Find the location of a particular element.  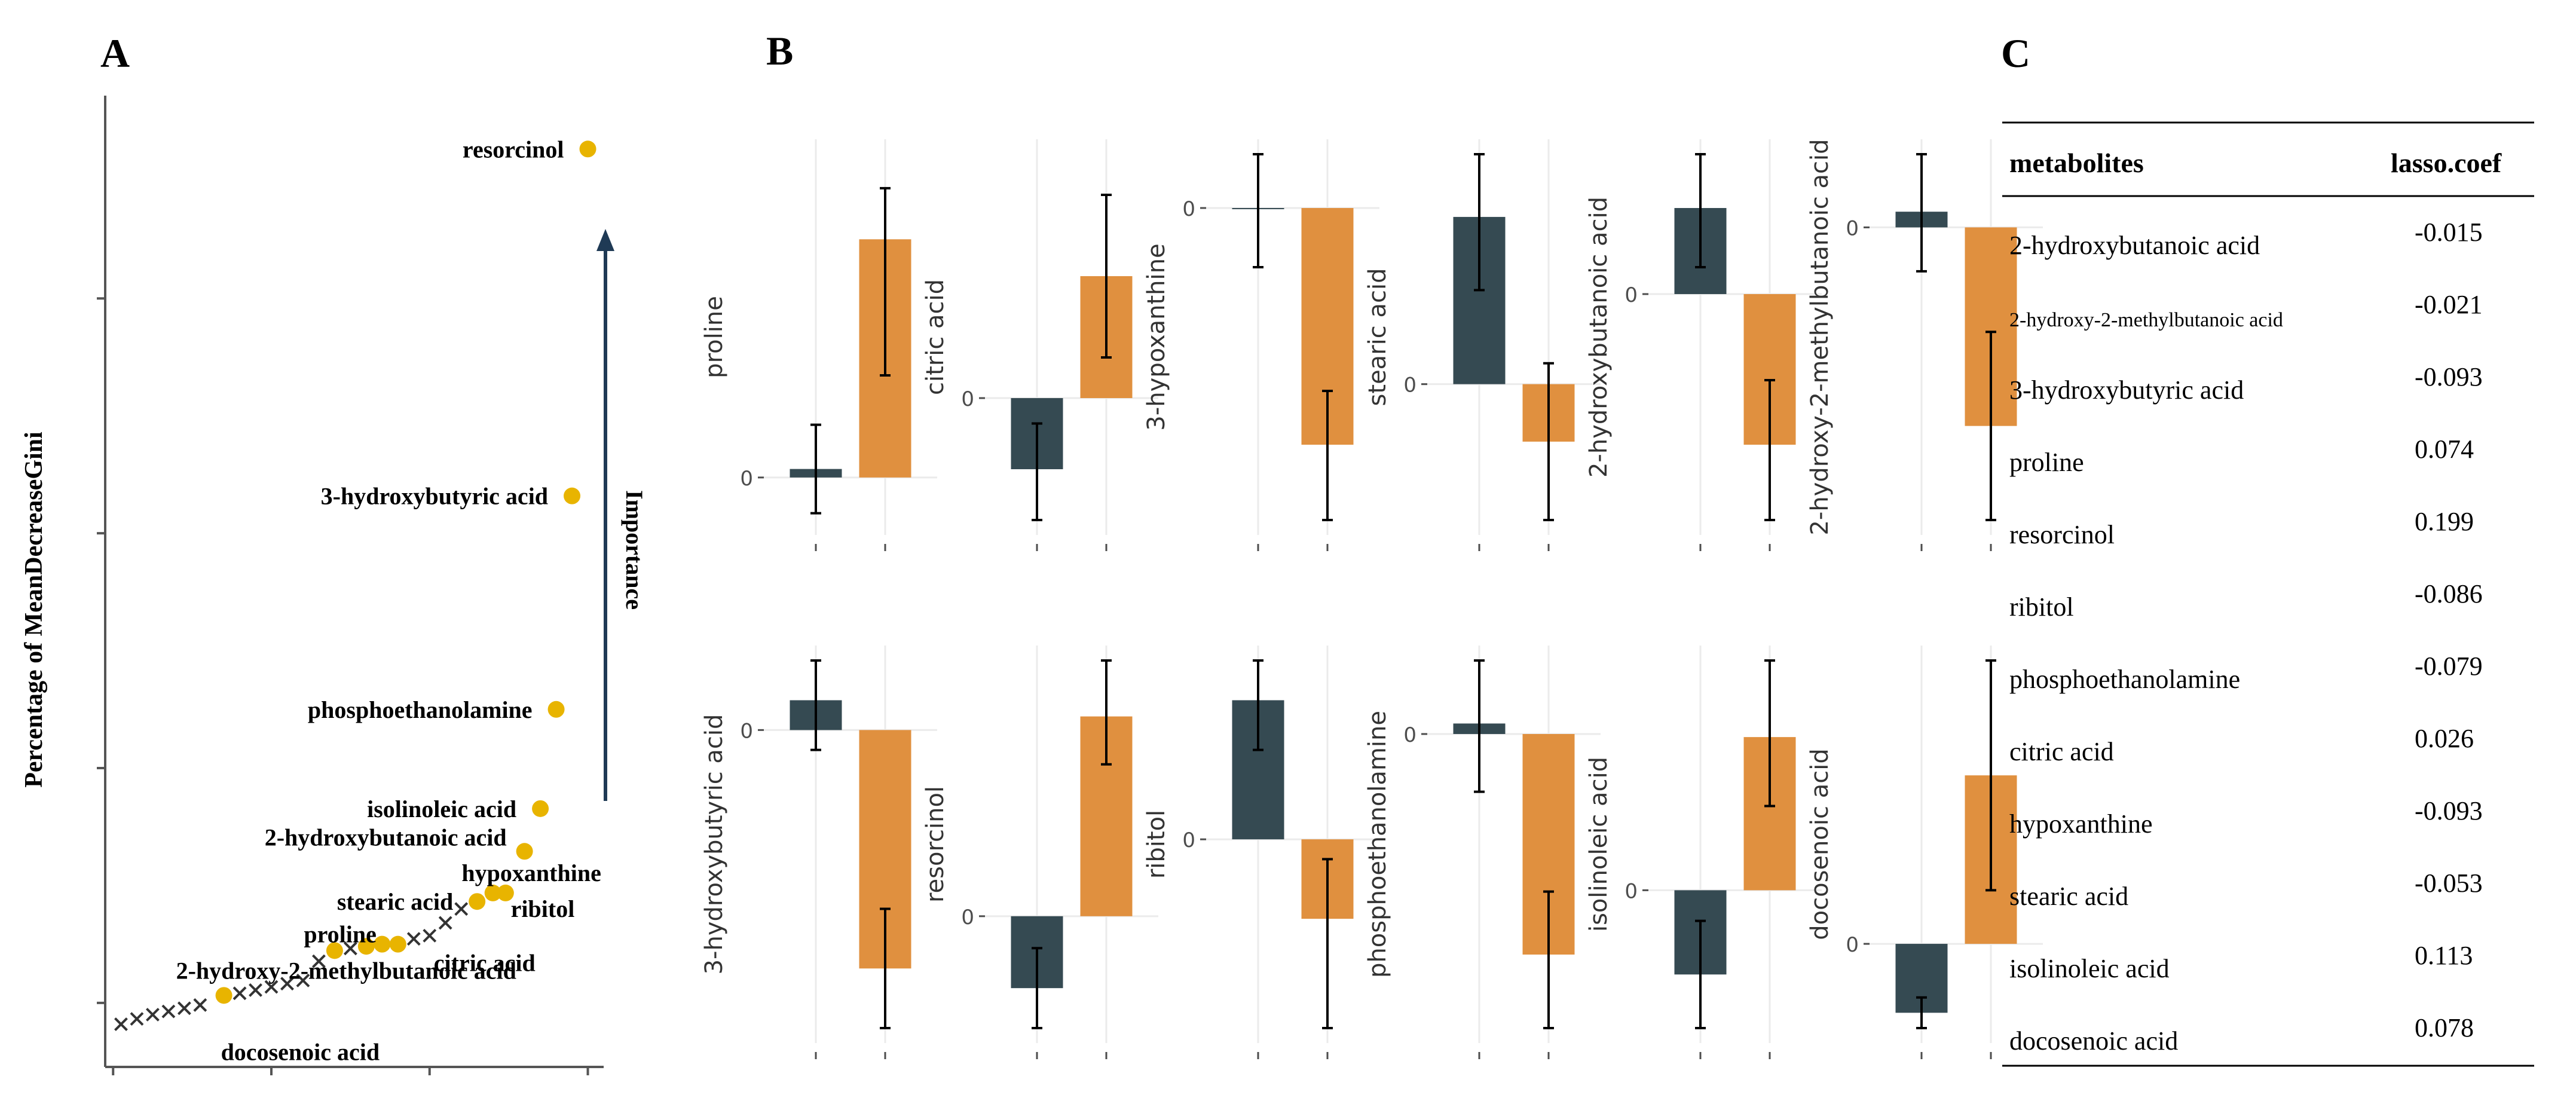

metabolite-name: docosenoic acid is located at coordinates (2093, 1041).